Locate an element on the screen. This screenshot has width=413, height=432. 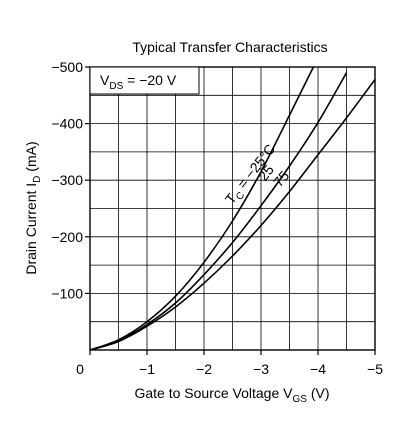
y-axis-label: Drain Current ID (mA) is located at coordinates (33, 207).